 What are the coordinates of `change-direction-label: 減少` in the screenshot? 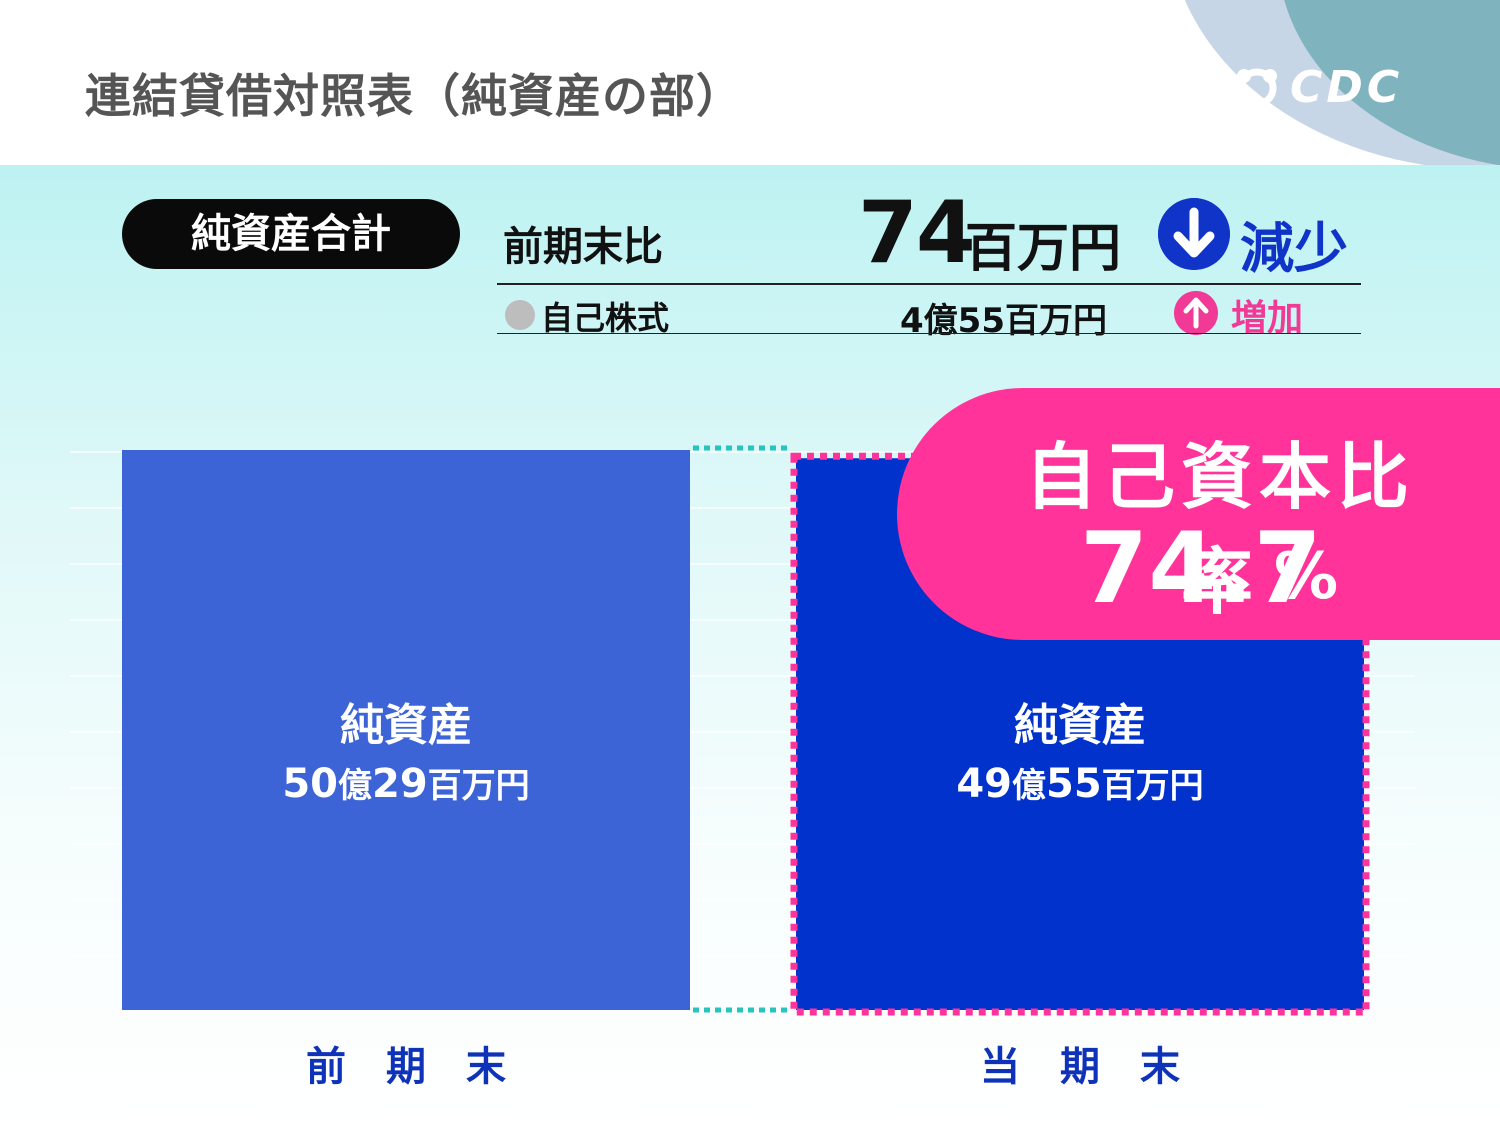 It's located at (1294, 248).